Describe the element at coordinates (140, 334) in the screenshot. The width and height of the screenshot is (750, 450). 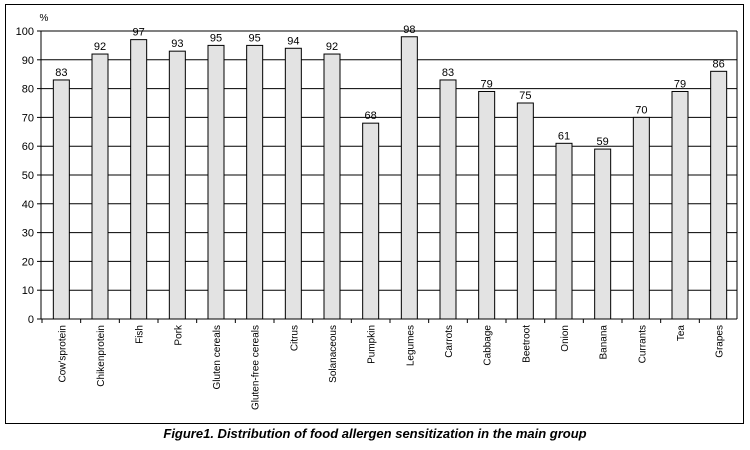
I see `x-tick-label: Fish` at that location.